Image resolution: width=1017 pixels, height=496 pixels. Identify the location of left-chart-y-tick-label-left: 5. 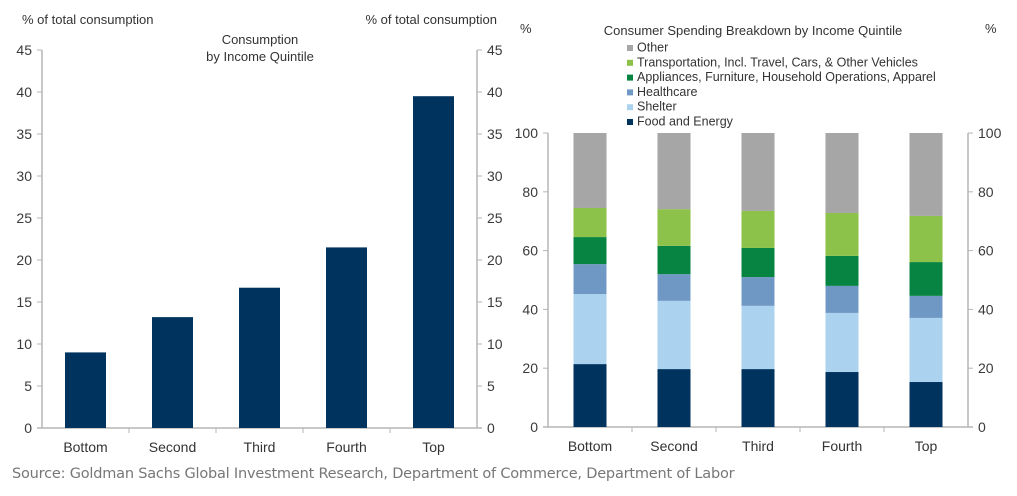
(28, 386).